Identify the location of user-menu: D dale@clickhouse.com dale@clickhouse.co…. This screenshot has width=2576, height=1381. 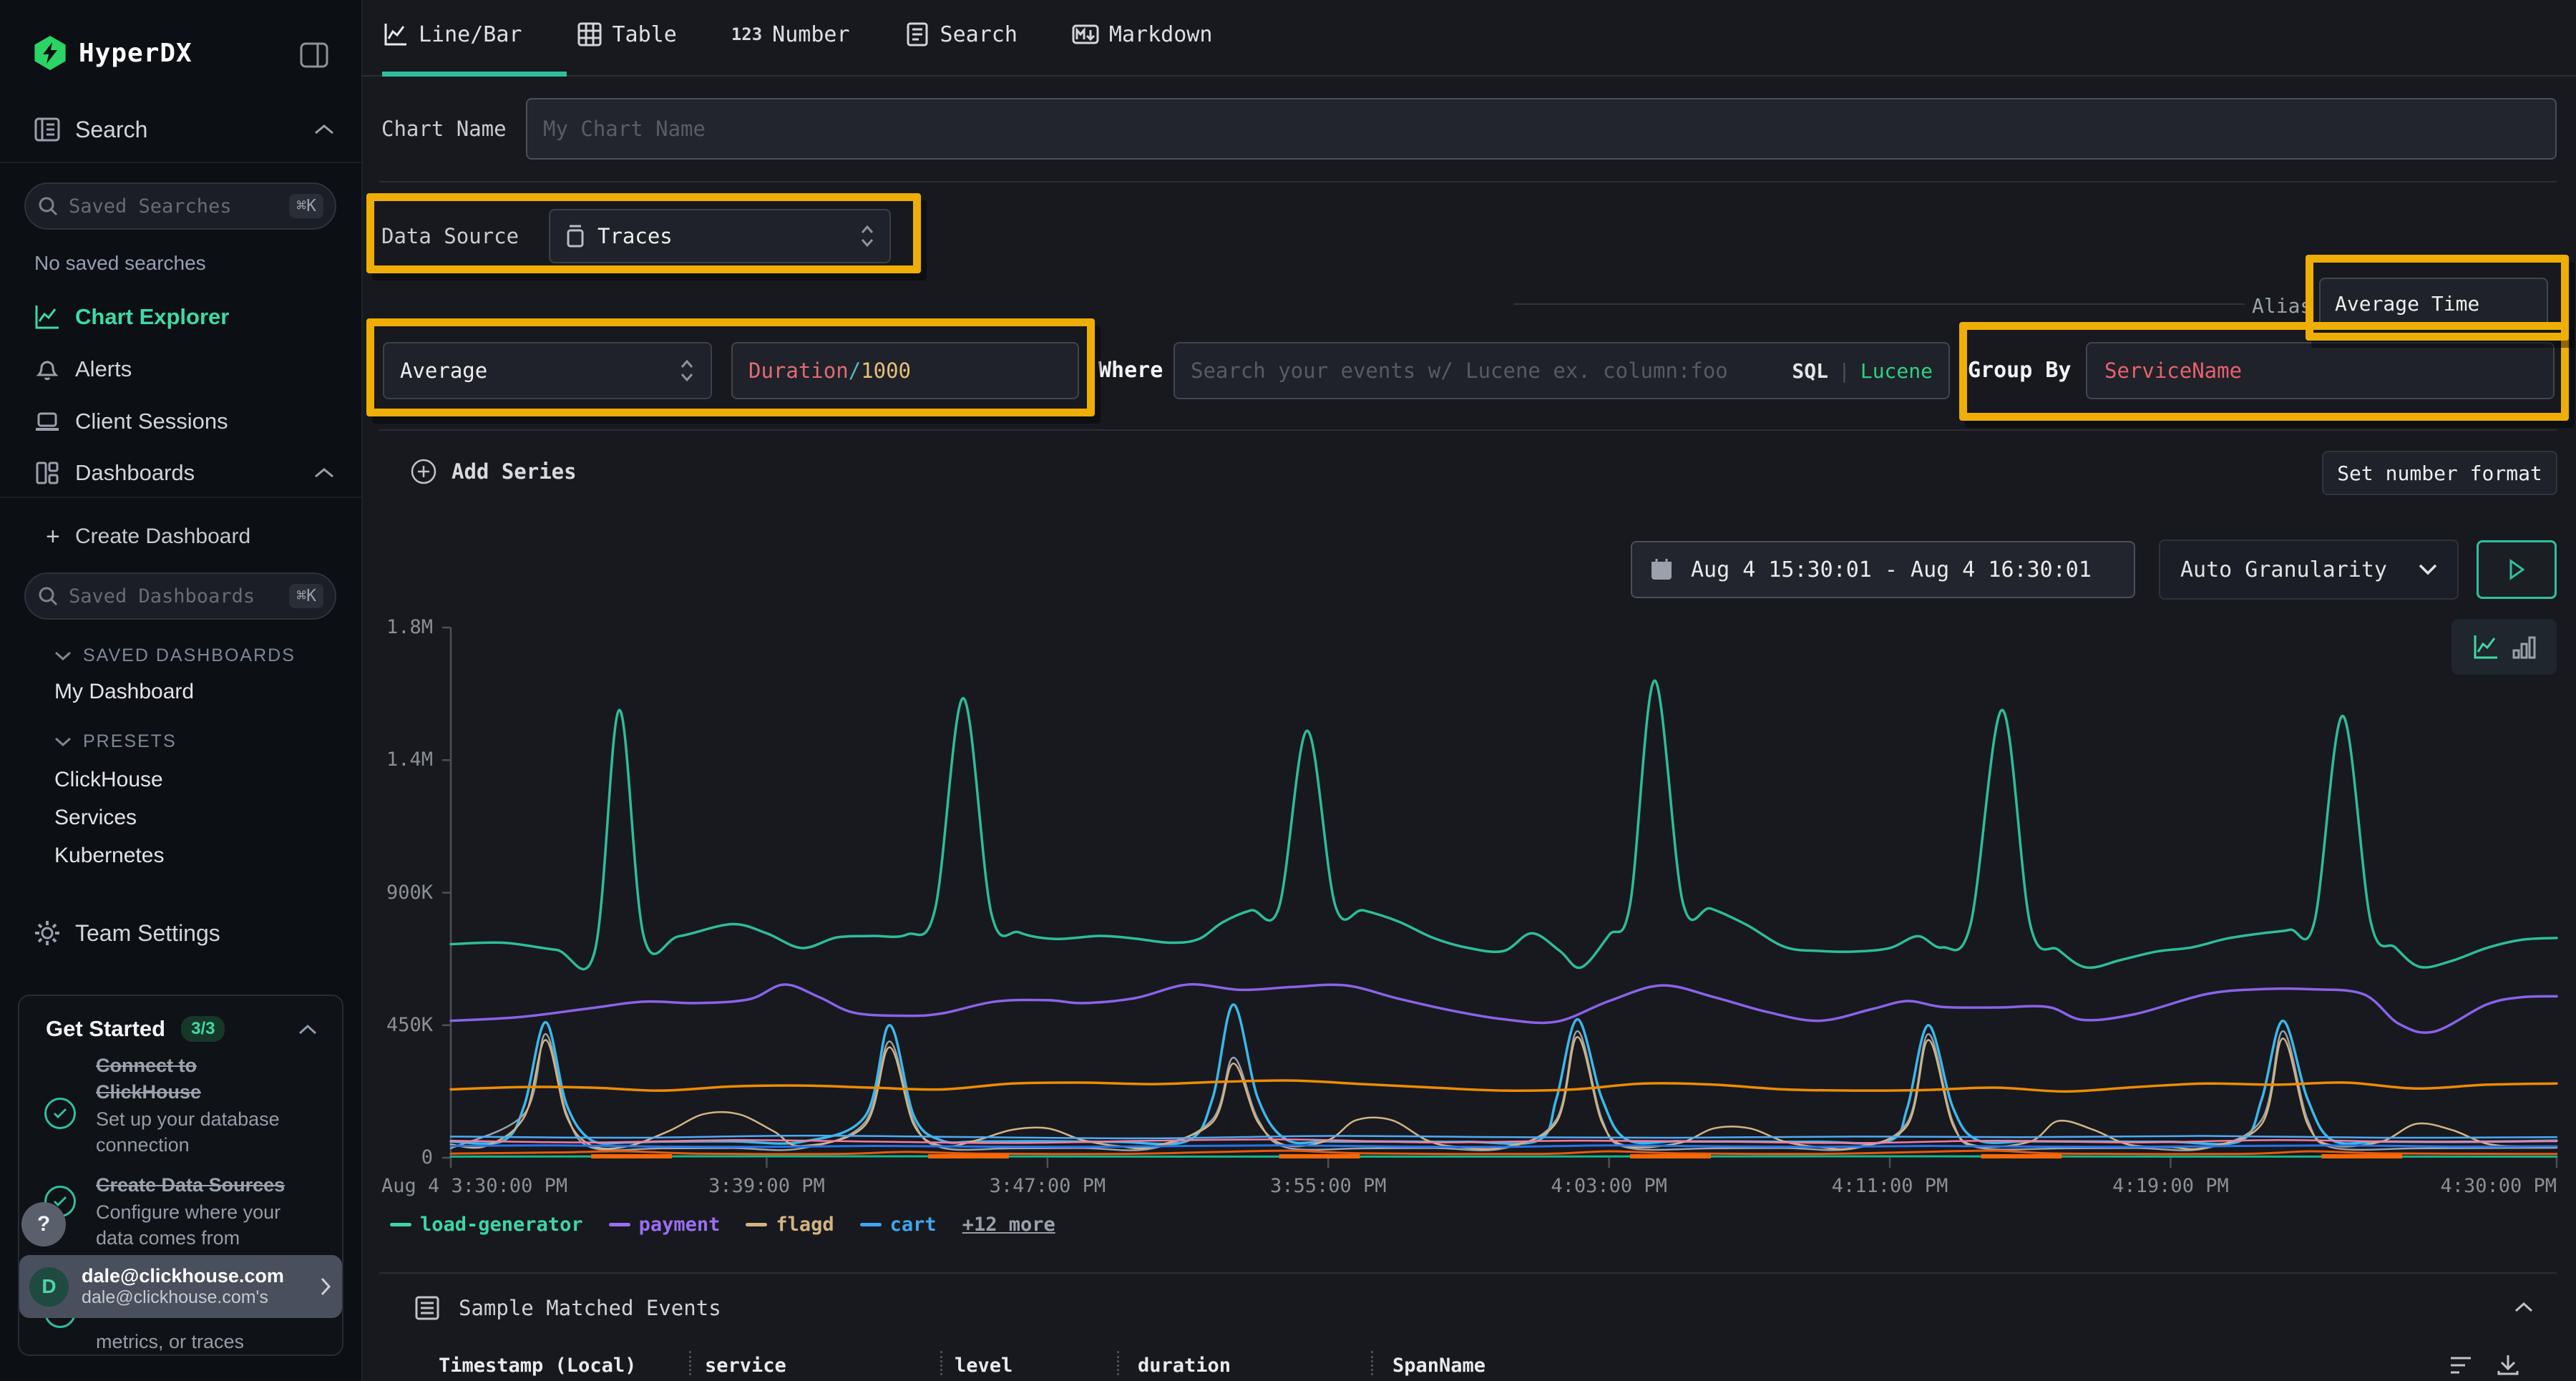
(180, 1286).